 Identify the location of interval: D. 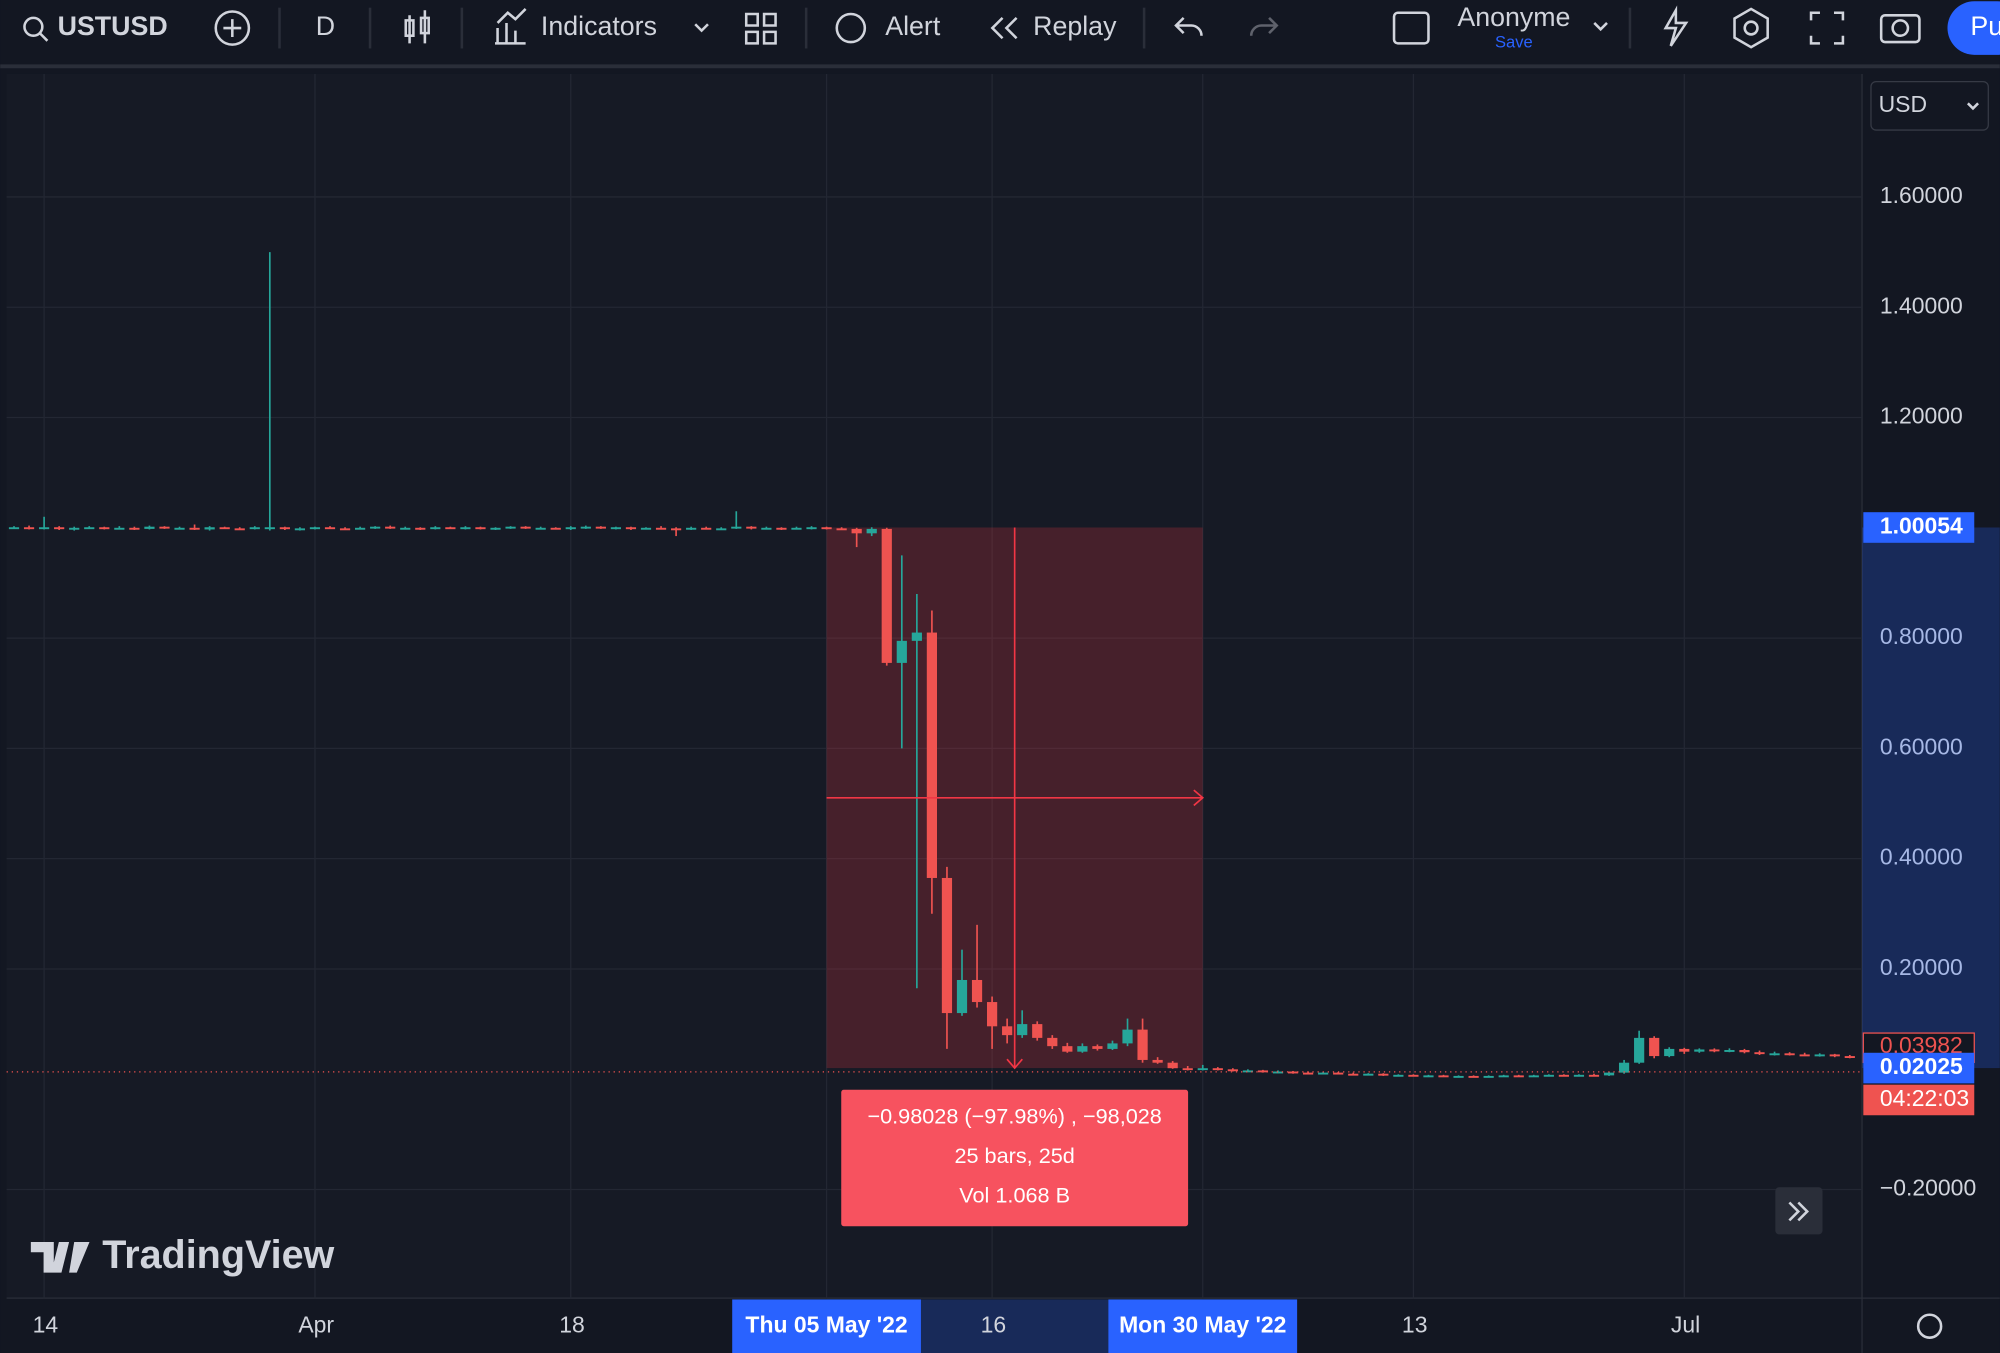
(325, 26).